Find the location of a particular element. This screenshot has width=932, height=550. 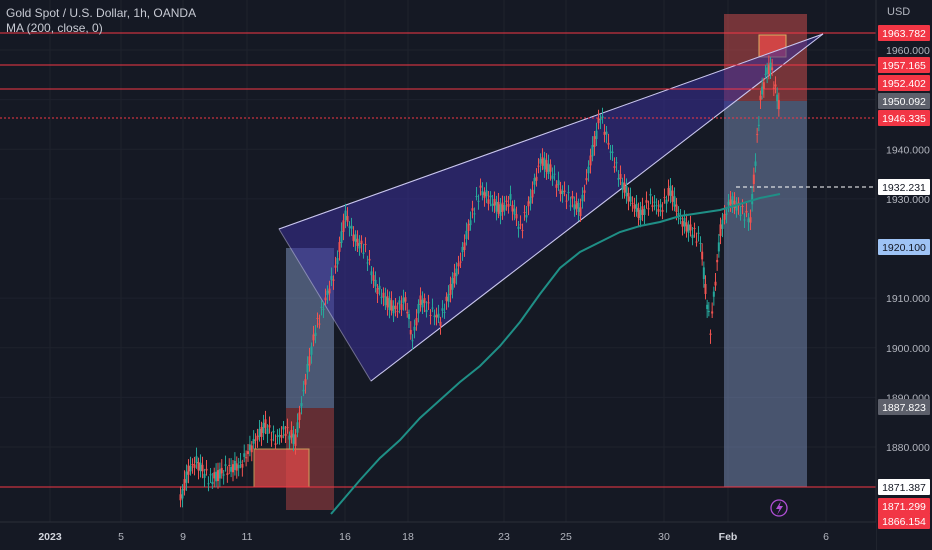

svg-text: 1920.100 is located at coordinates (904, 248).